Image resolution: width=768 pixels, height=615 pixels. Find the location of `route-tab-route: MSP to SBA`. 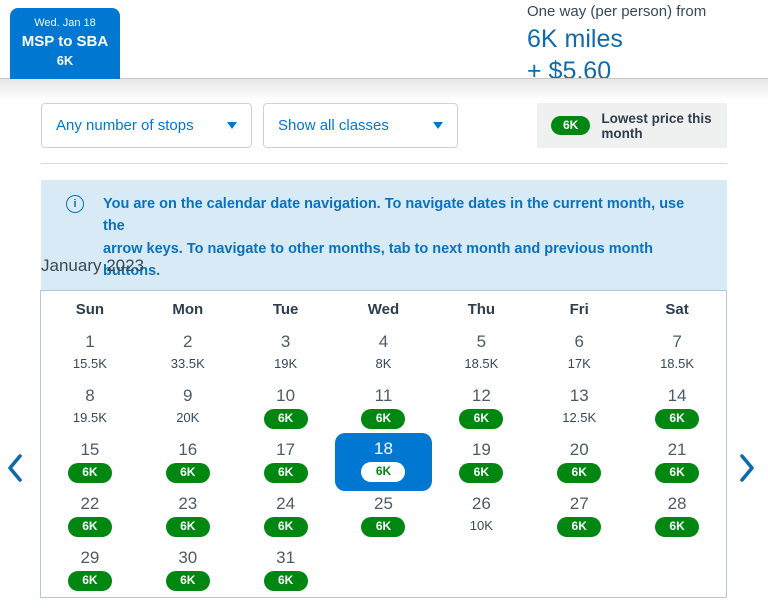

route-tab-route: MSP to SBA is located at coordinates (65, 41).